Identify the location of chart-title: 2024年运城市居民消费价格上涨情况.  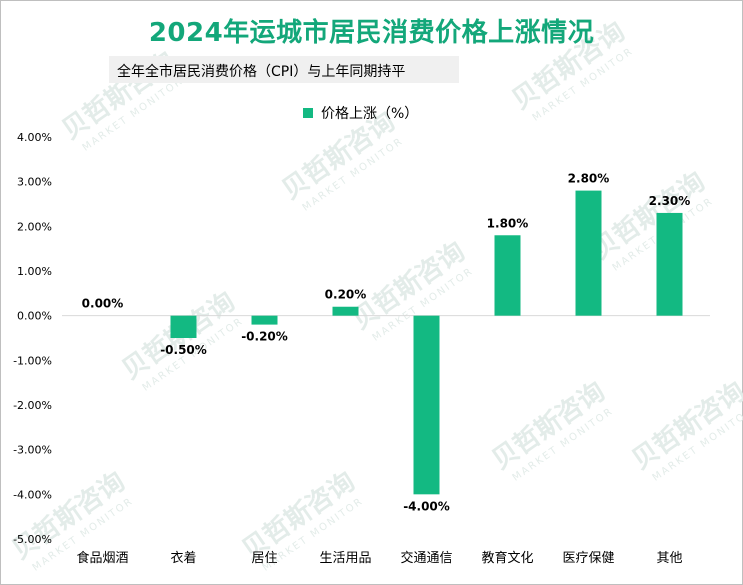
(371, 33).